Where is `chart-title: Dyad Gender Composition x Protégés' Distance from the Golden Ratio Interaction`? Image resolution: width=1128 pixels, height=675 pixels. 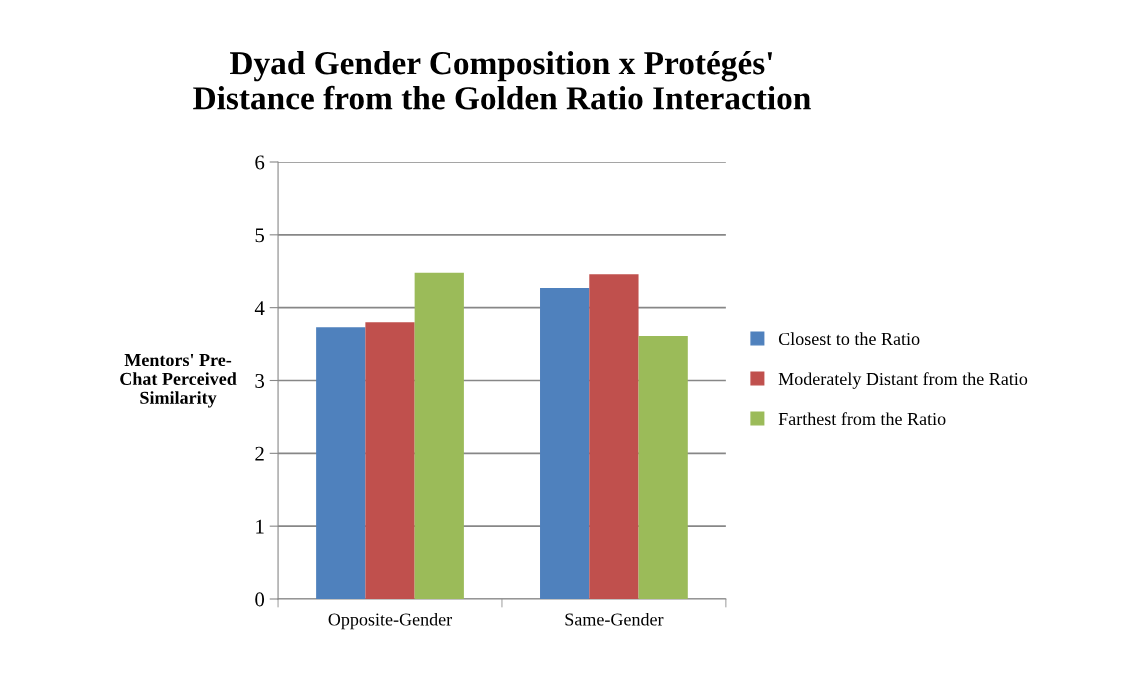 chart-title: Dyad Gender Composition x Protégés' Distance from the Golden Ratio Interaction is located at coordinates (502, 80).